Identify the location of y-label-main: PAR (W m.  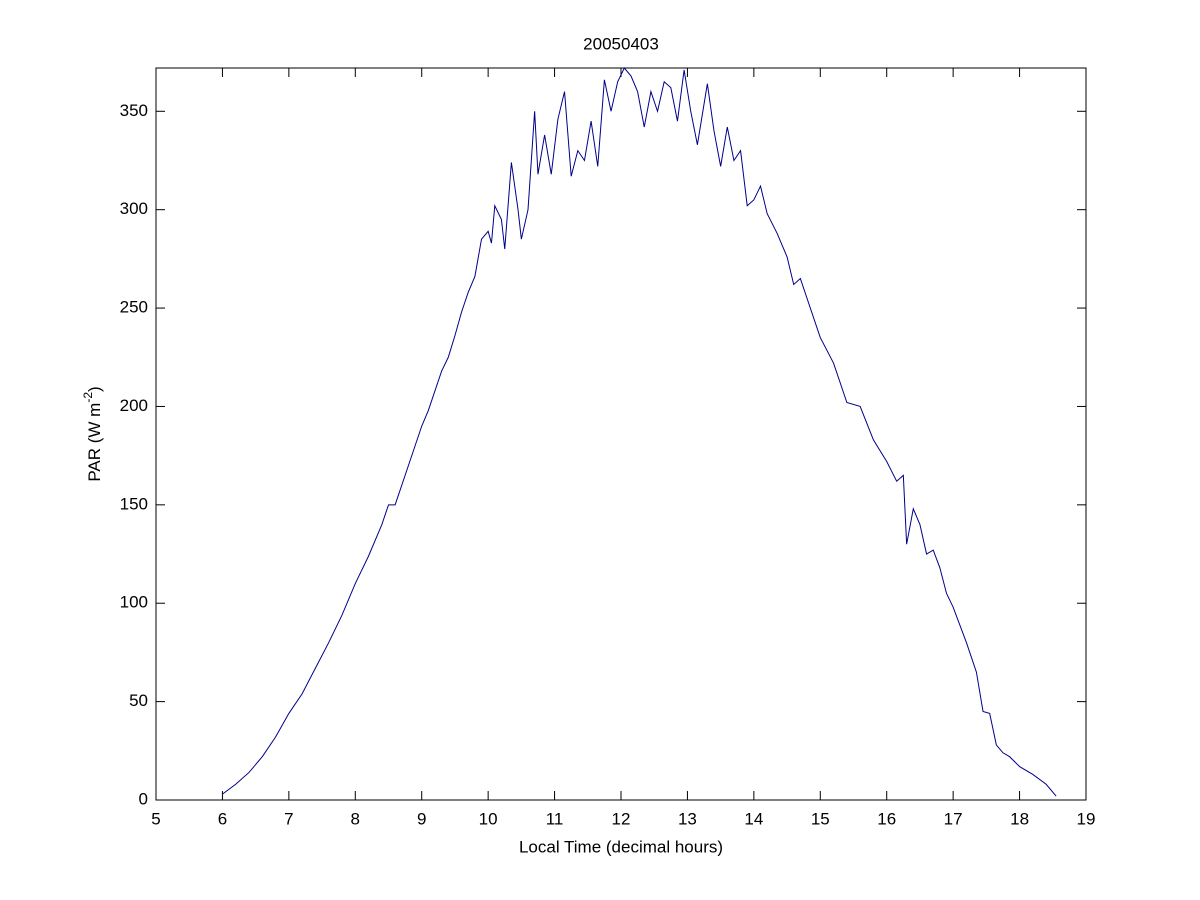
(94, 442).